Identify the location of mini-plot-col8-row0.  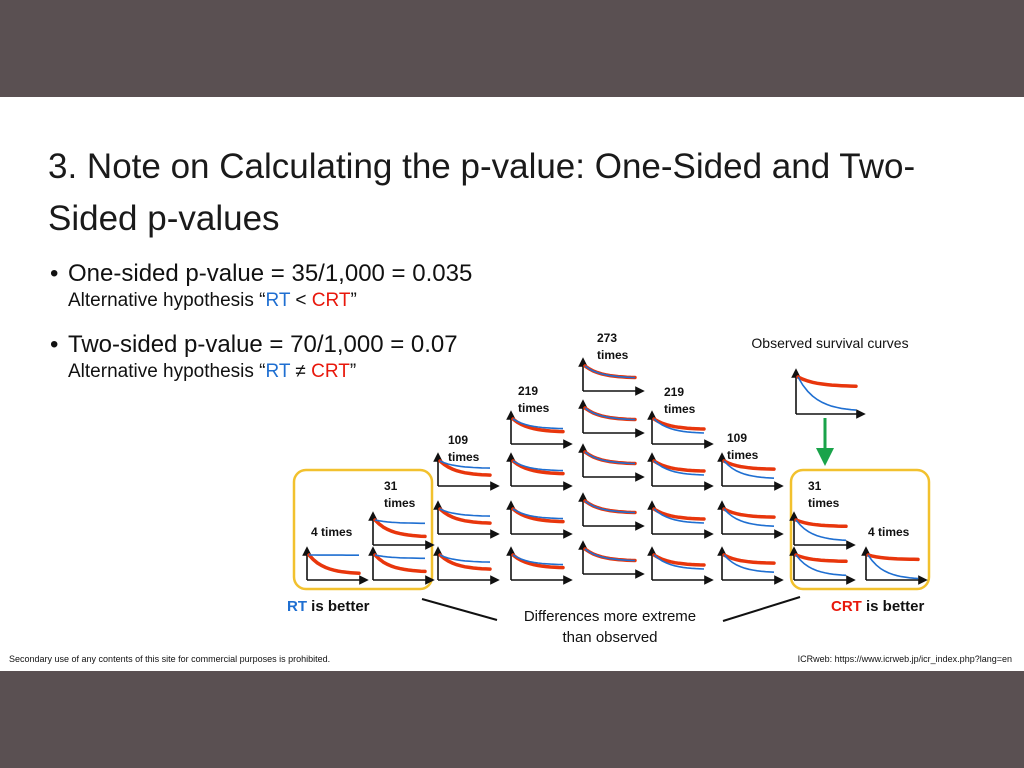
(894, 565).